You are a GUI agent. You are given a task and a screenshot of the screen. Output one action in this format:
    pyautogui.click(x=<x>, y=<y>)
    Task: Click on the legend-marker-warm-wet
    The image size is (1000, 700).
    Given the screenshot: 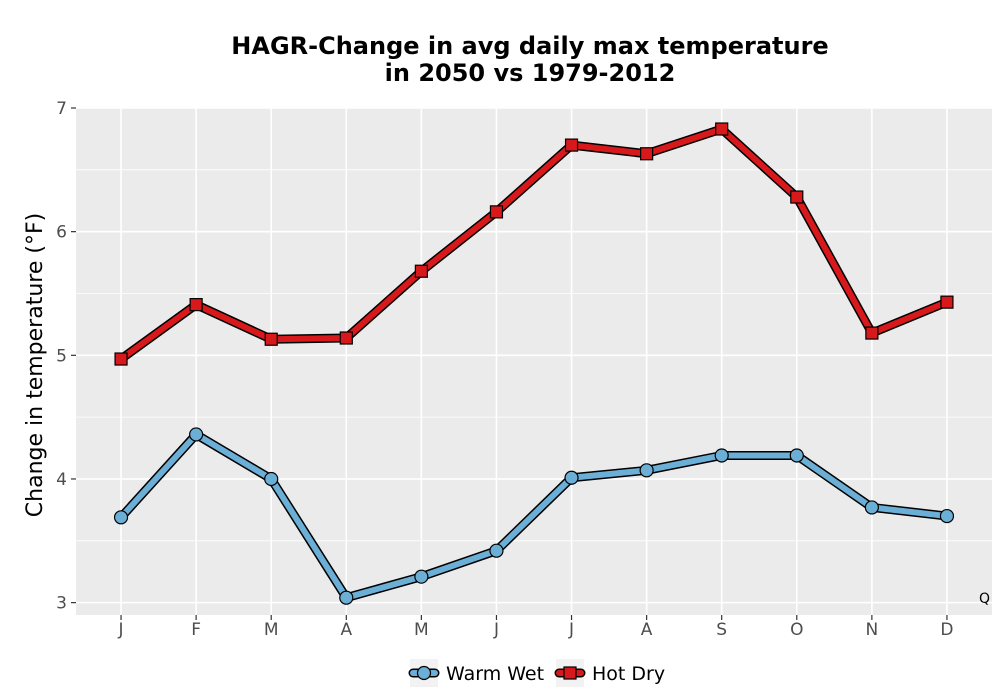 What is the action you would take?
    pyautogui.click(x=424, y=673)
    